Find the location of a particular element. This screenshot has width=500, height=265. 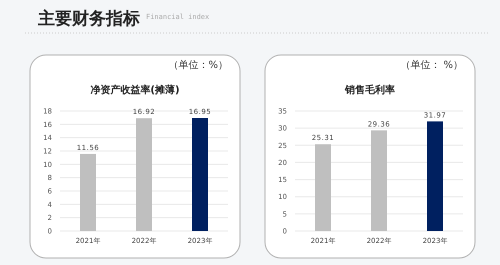

text: （单位： %） is located at coordinates (431, 65).